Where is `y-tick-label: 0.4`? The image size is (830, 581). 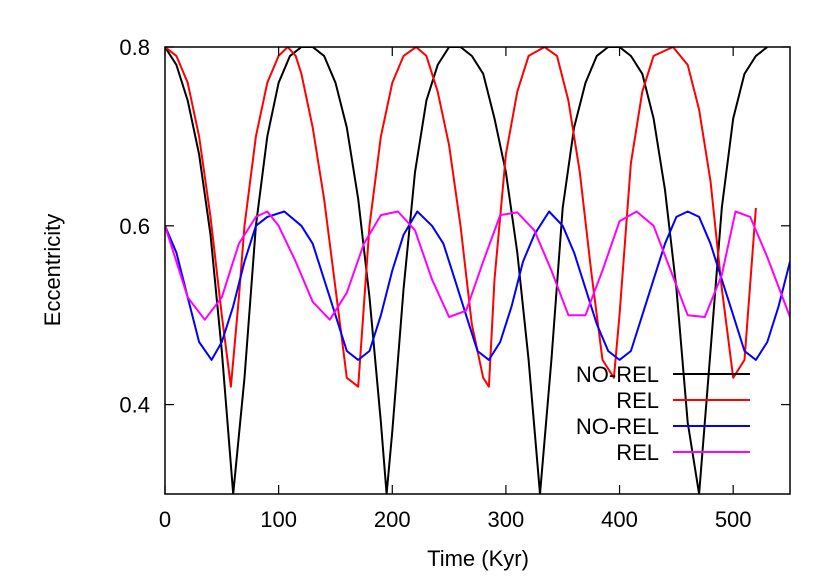 y-tick-label: 0.4 is located at coordinates (134, 405).